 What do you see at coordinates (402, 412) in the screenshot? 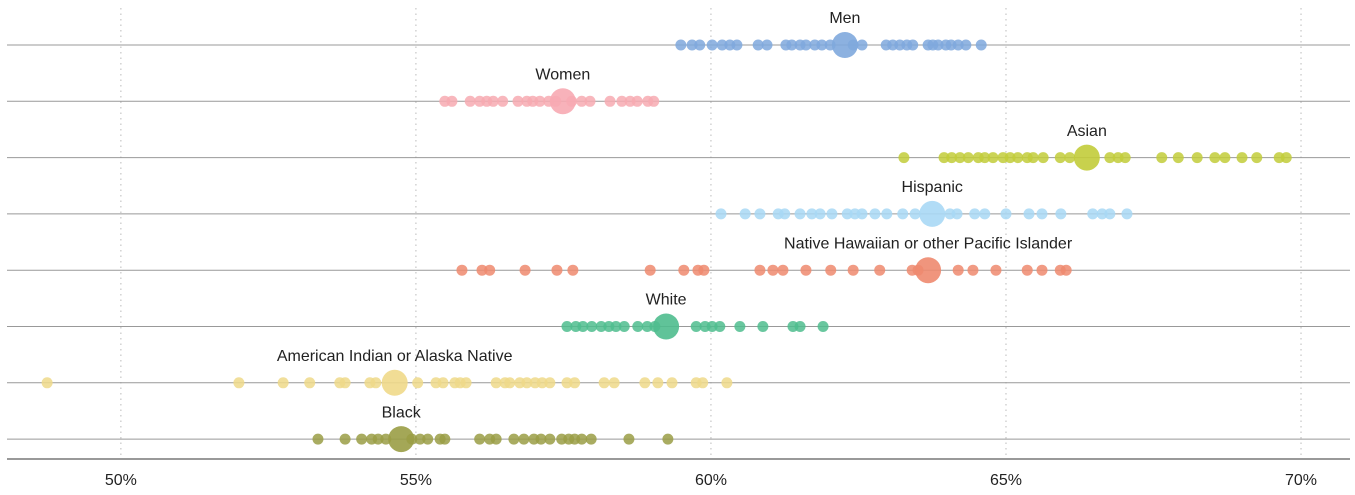
I see `group-label: Black` at bounding box center [402, 412].